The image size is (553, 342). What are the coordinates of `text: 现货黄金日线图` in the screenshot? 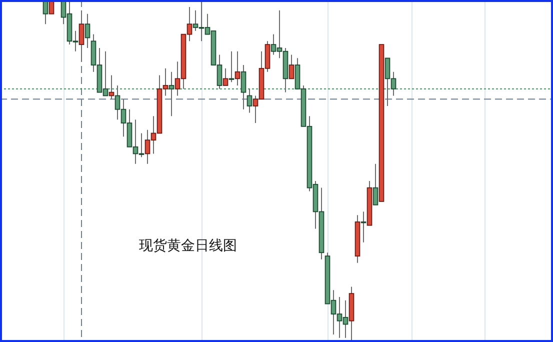 It's located at (188, 246).